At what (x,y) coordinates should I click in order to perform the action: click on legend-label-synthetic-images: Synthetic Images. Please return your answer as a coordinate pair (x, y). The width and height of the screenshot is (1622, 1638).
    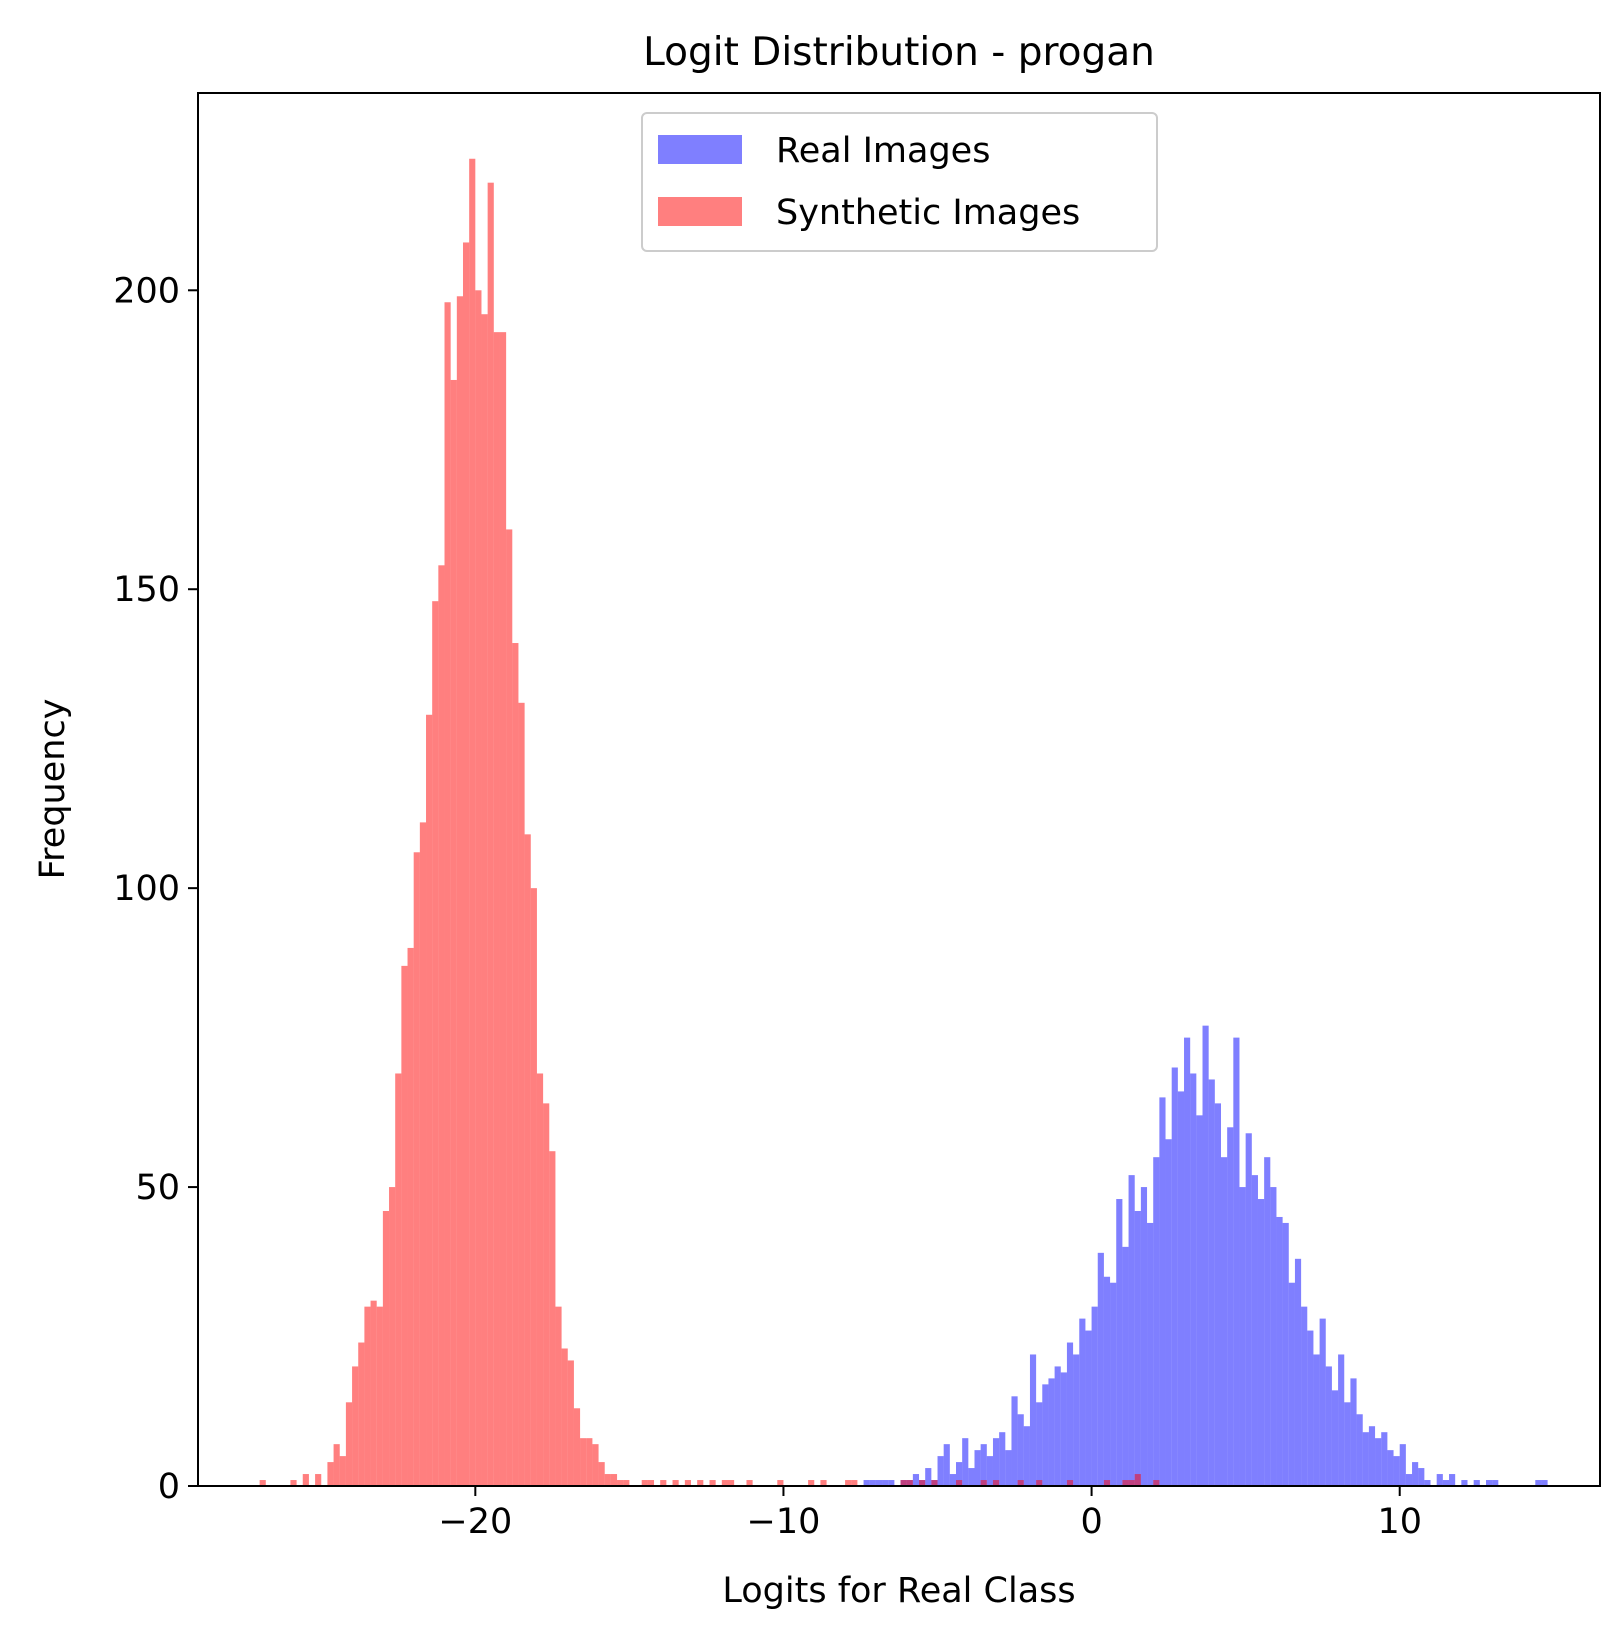
    Looking at the image, I should click on (928, 213).